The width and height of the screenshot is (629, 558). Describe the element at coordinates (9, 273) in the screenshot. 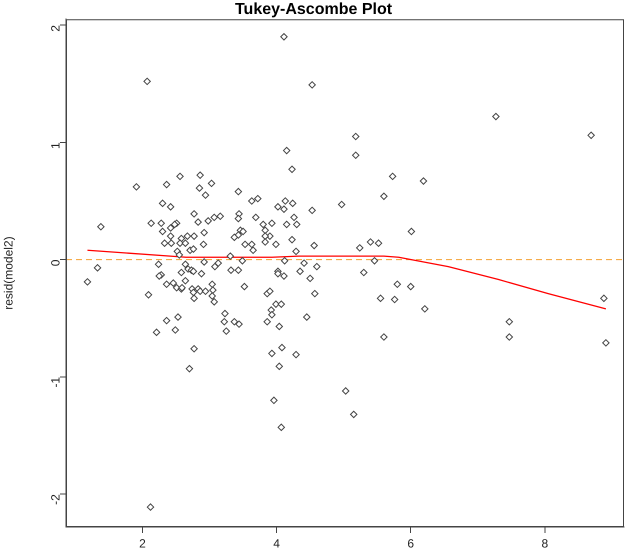

I see `y-axis-title: resid(model2)` at that location.